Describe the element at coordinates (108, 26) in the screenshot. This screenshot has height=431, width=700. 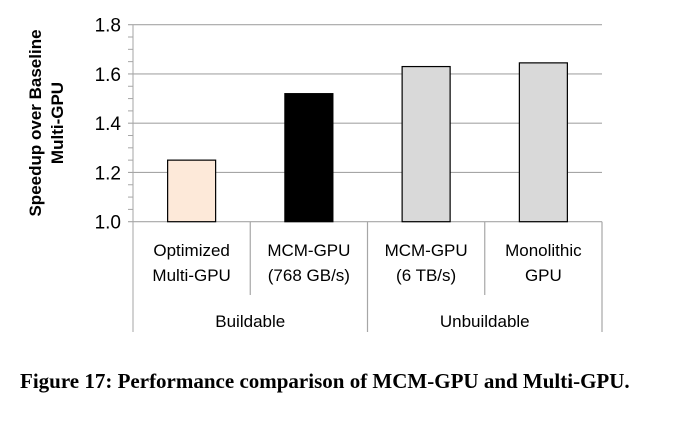
I see `y-tick-label: 1.8` at that location.